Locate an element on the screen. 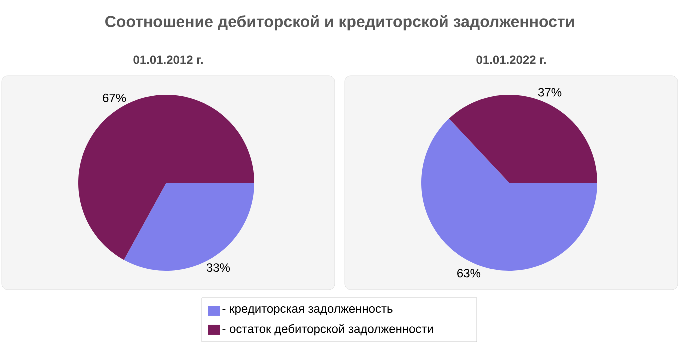 This screenshot has height=350, width=680. data-label: 67% is located at coordinates (114, 98).